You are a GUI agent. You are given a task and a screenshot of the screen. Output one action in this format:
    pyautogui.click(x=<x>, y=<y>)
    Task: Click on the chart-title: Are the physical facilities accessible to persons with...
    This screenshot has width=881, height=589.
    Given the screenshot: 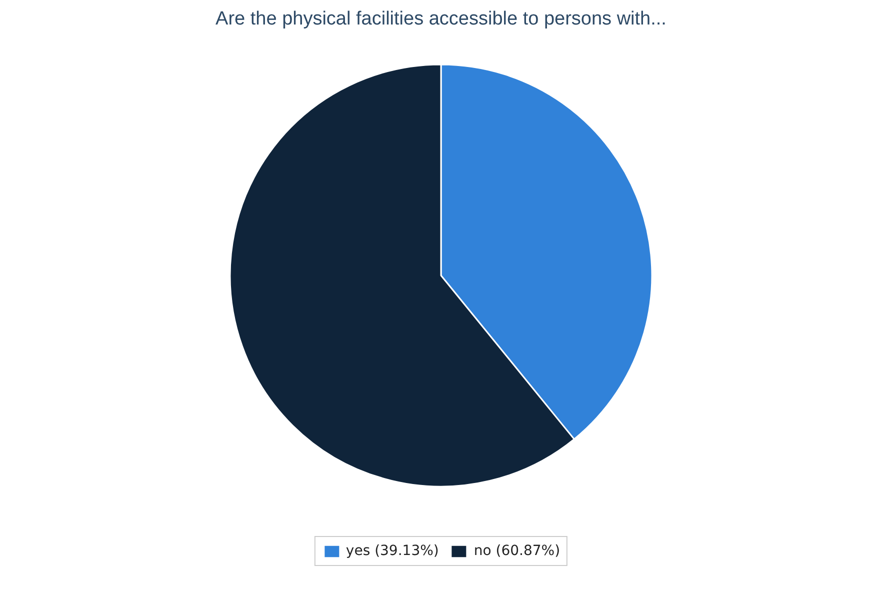 What is the action you would take?
    pyautogui.click(x=441, y=19)
    